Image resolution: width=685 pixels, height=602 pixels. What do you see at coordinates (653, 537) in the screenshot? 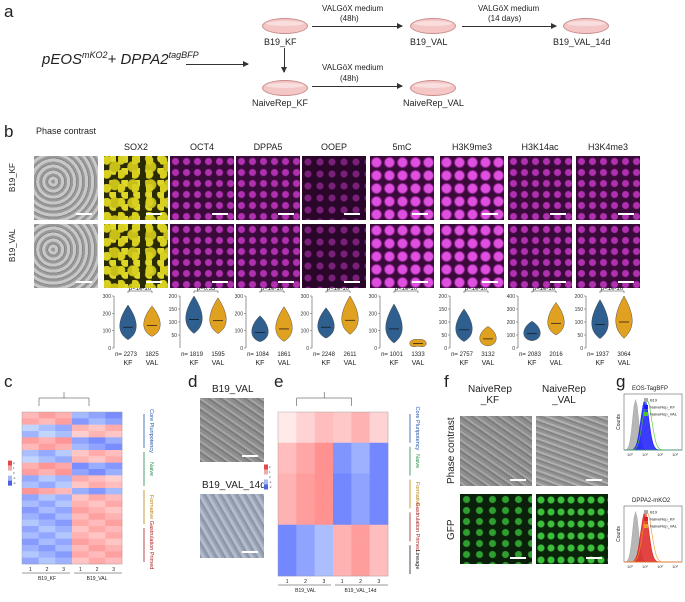
I see `flow2-hist-val` at bounding box center [653, 537].